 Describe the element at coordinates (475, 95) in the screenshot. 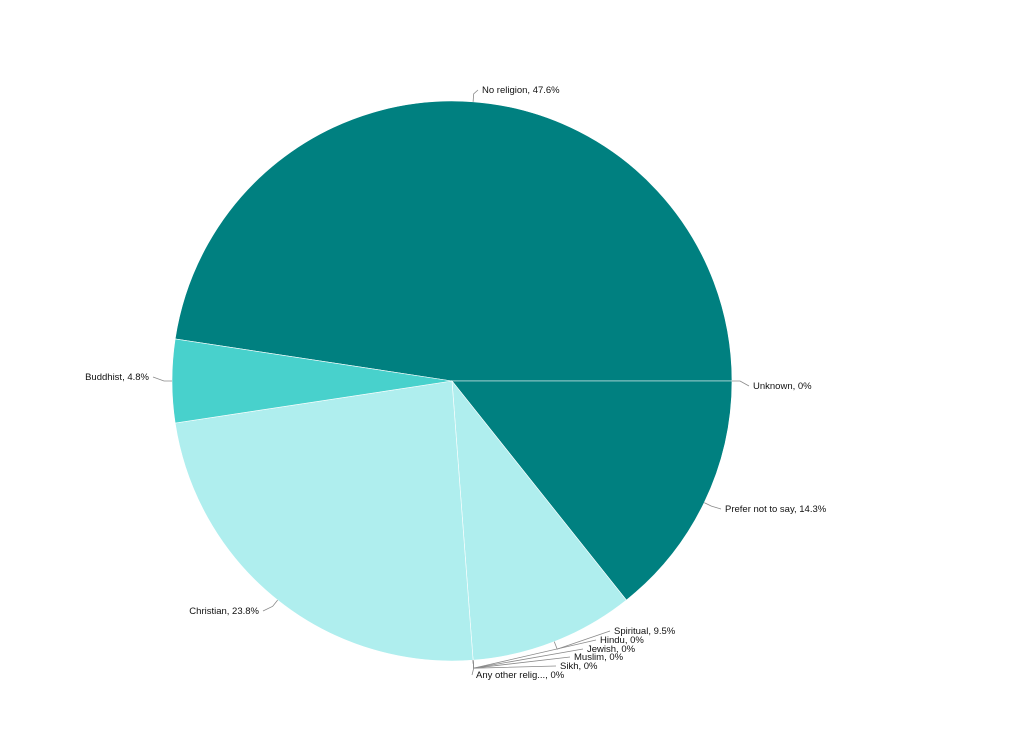

I see `leader-line-no-religion` at that location.